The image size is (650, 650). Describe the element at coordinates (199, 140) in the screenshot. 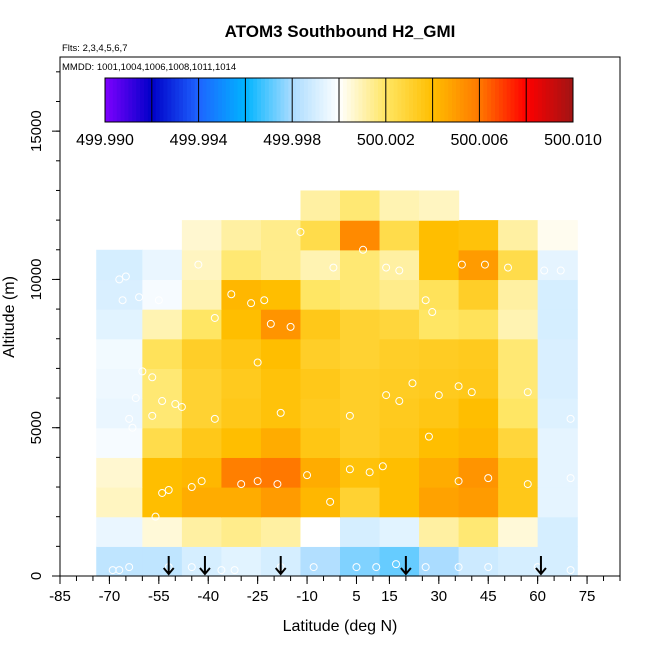

I see `colorbar-tick-label: 499.994` at that location.